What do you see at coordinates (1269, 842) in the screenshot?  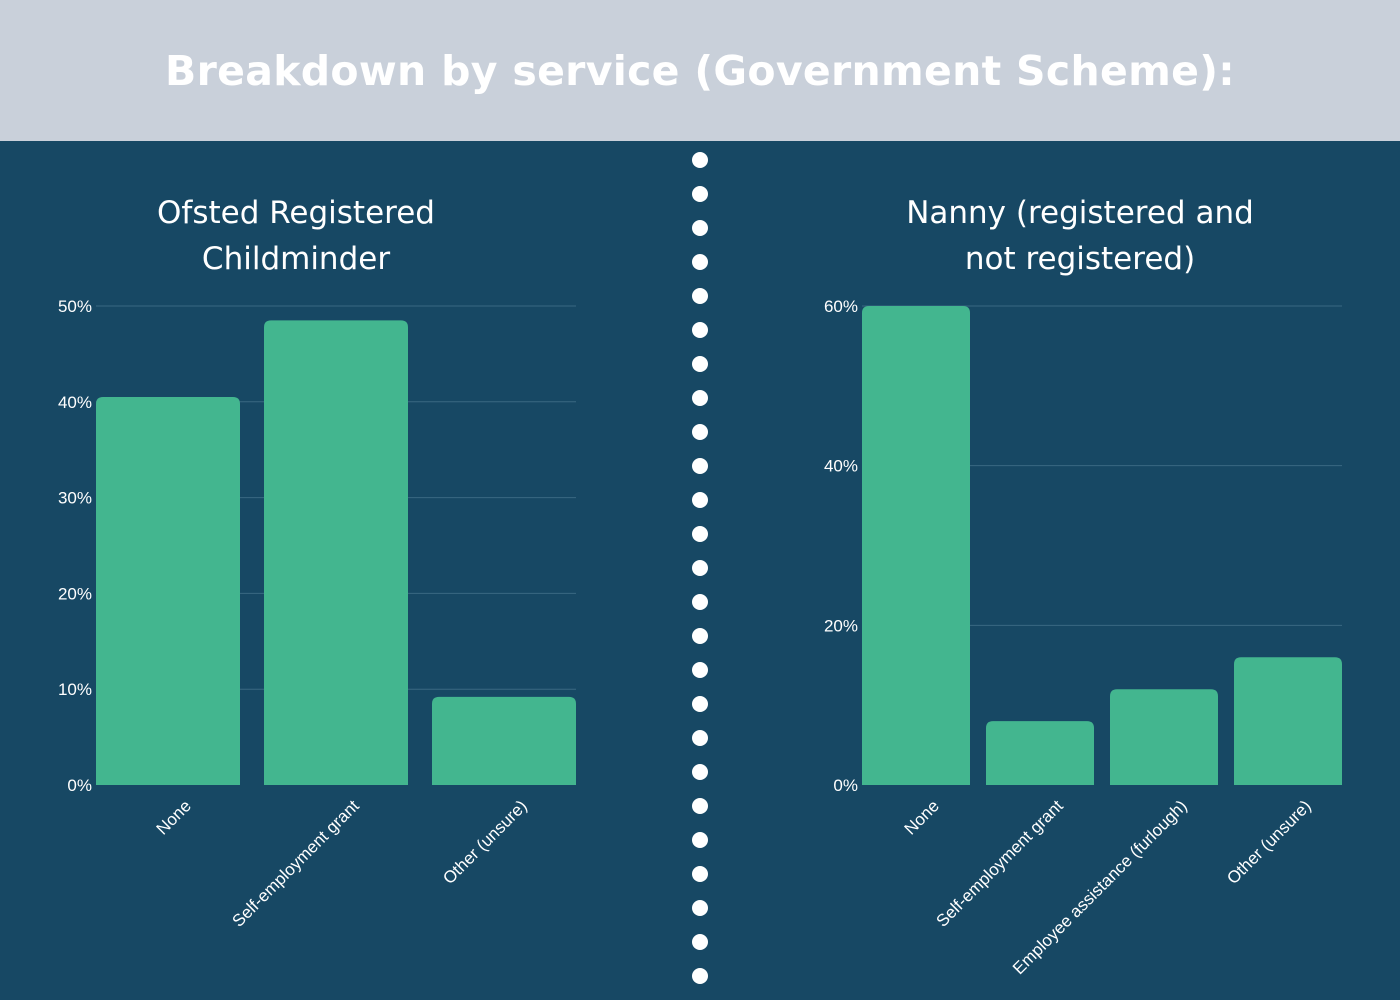 I see `x-category-label: Other (unsure)` at bounding box center [1269, 842].